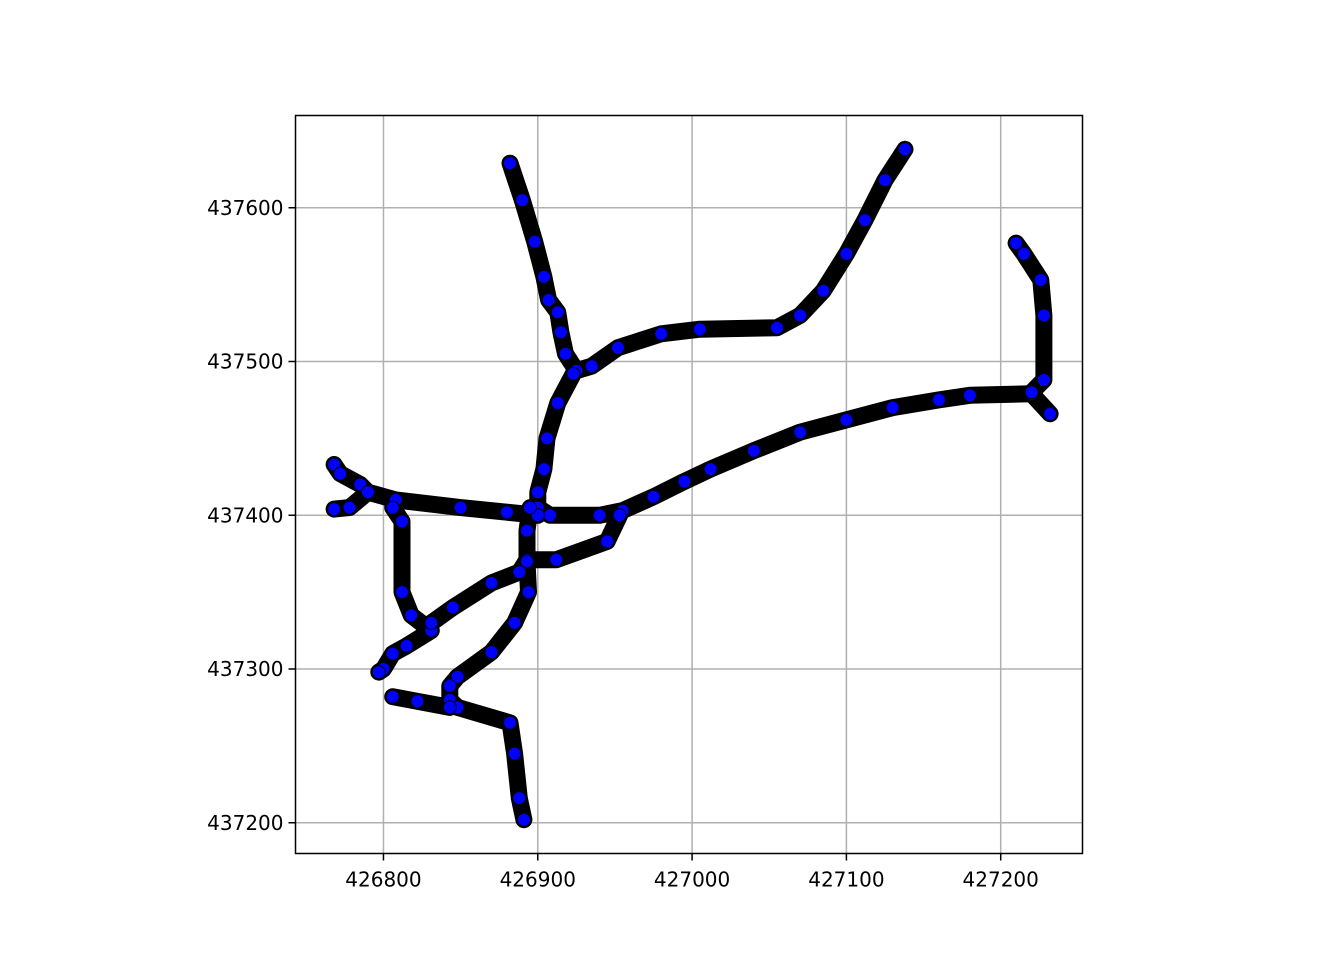  I want to click on y-tick-label: 437200, so click(245, 823).